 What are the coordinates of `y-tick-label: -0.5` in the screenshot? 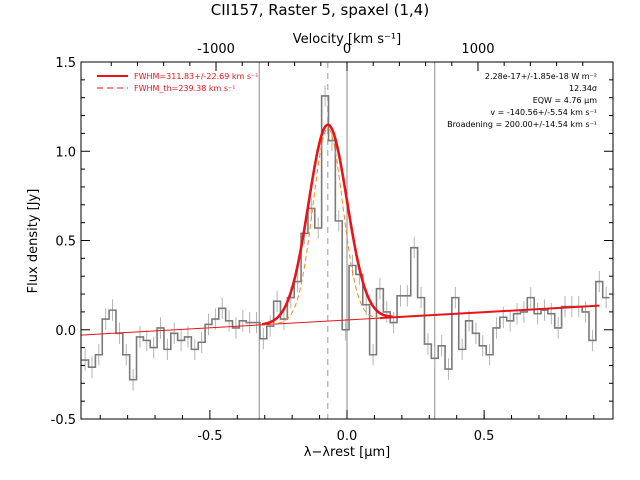 It's located at (63, 420).